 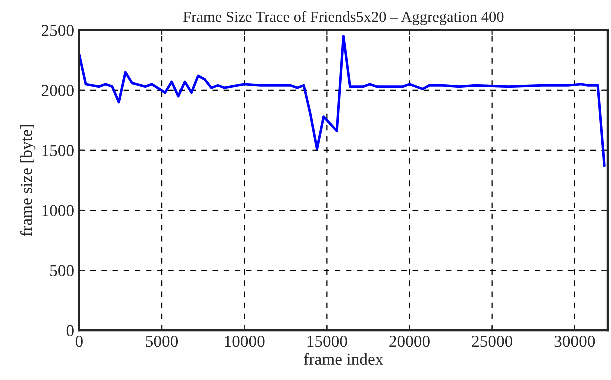 What do you see at coordinates (62, 271) in the screenshot?
I see `y-tick-label: 500` at bounding box center [62, 271].